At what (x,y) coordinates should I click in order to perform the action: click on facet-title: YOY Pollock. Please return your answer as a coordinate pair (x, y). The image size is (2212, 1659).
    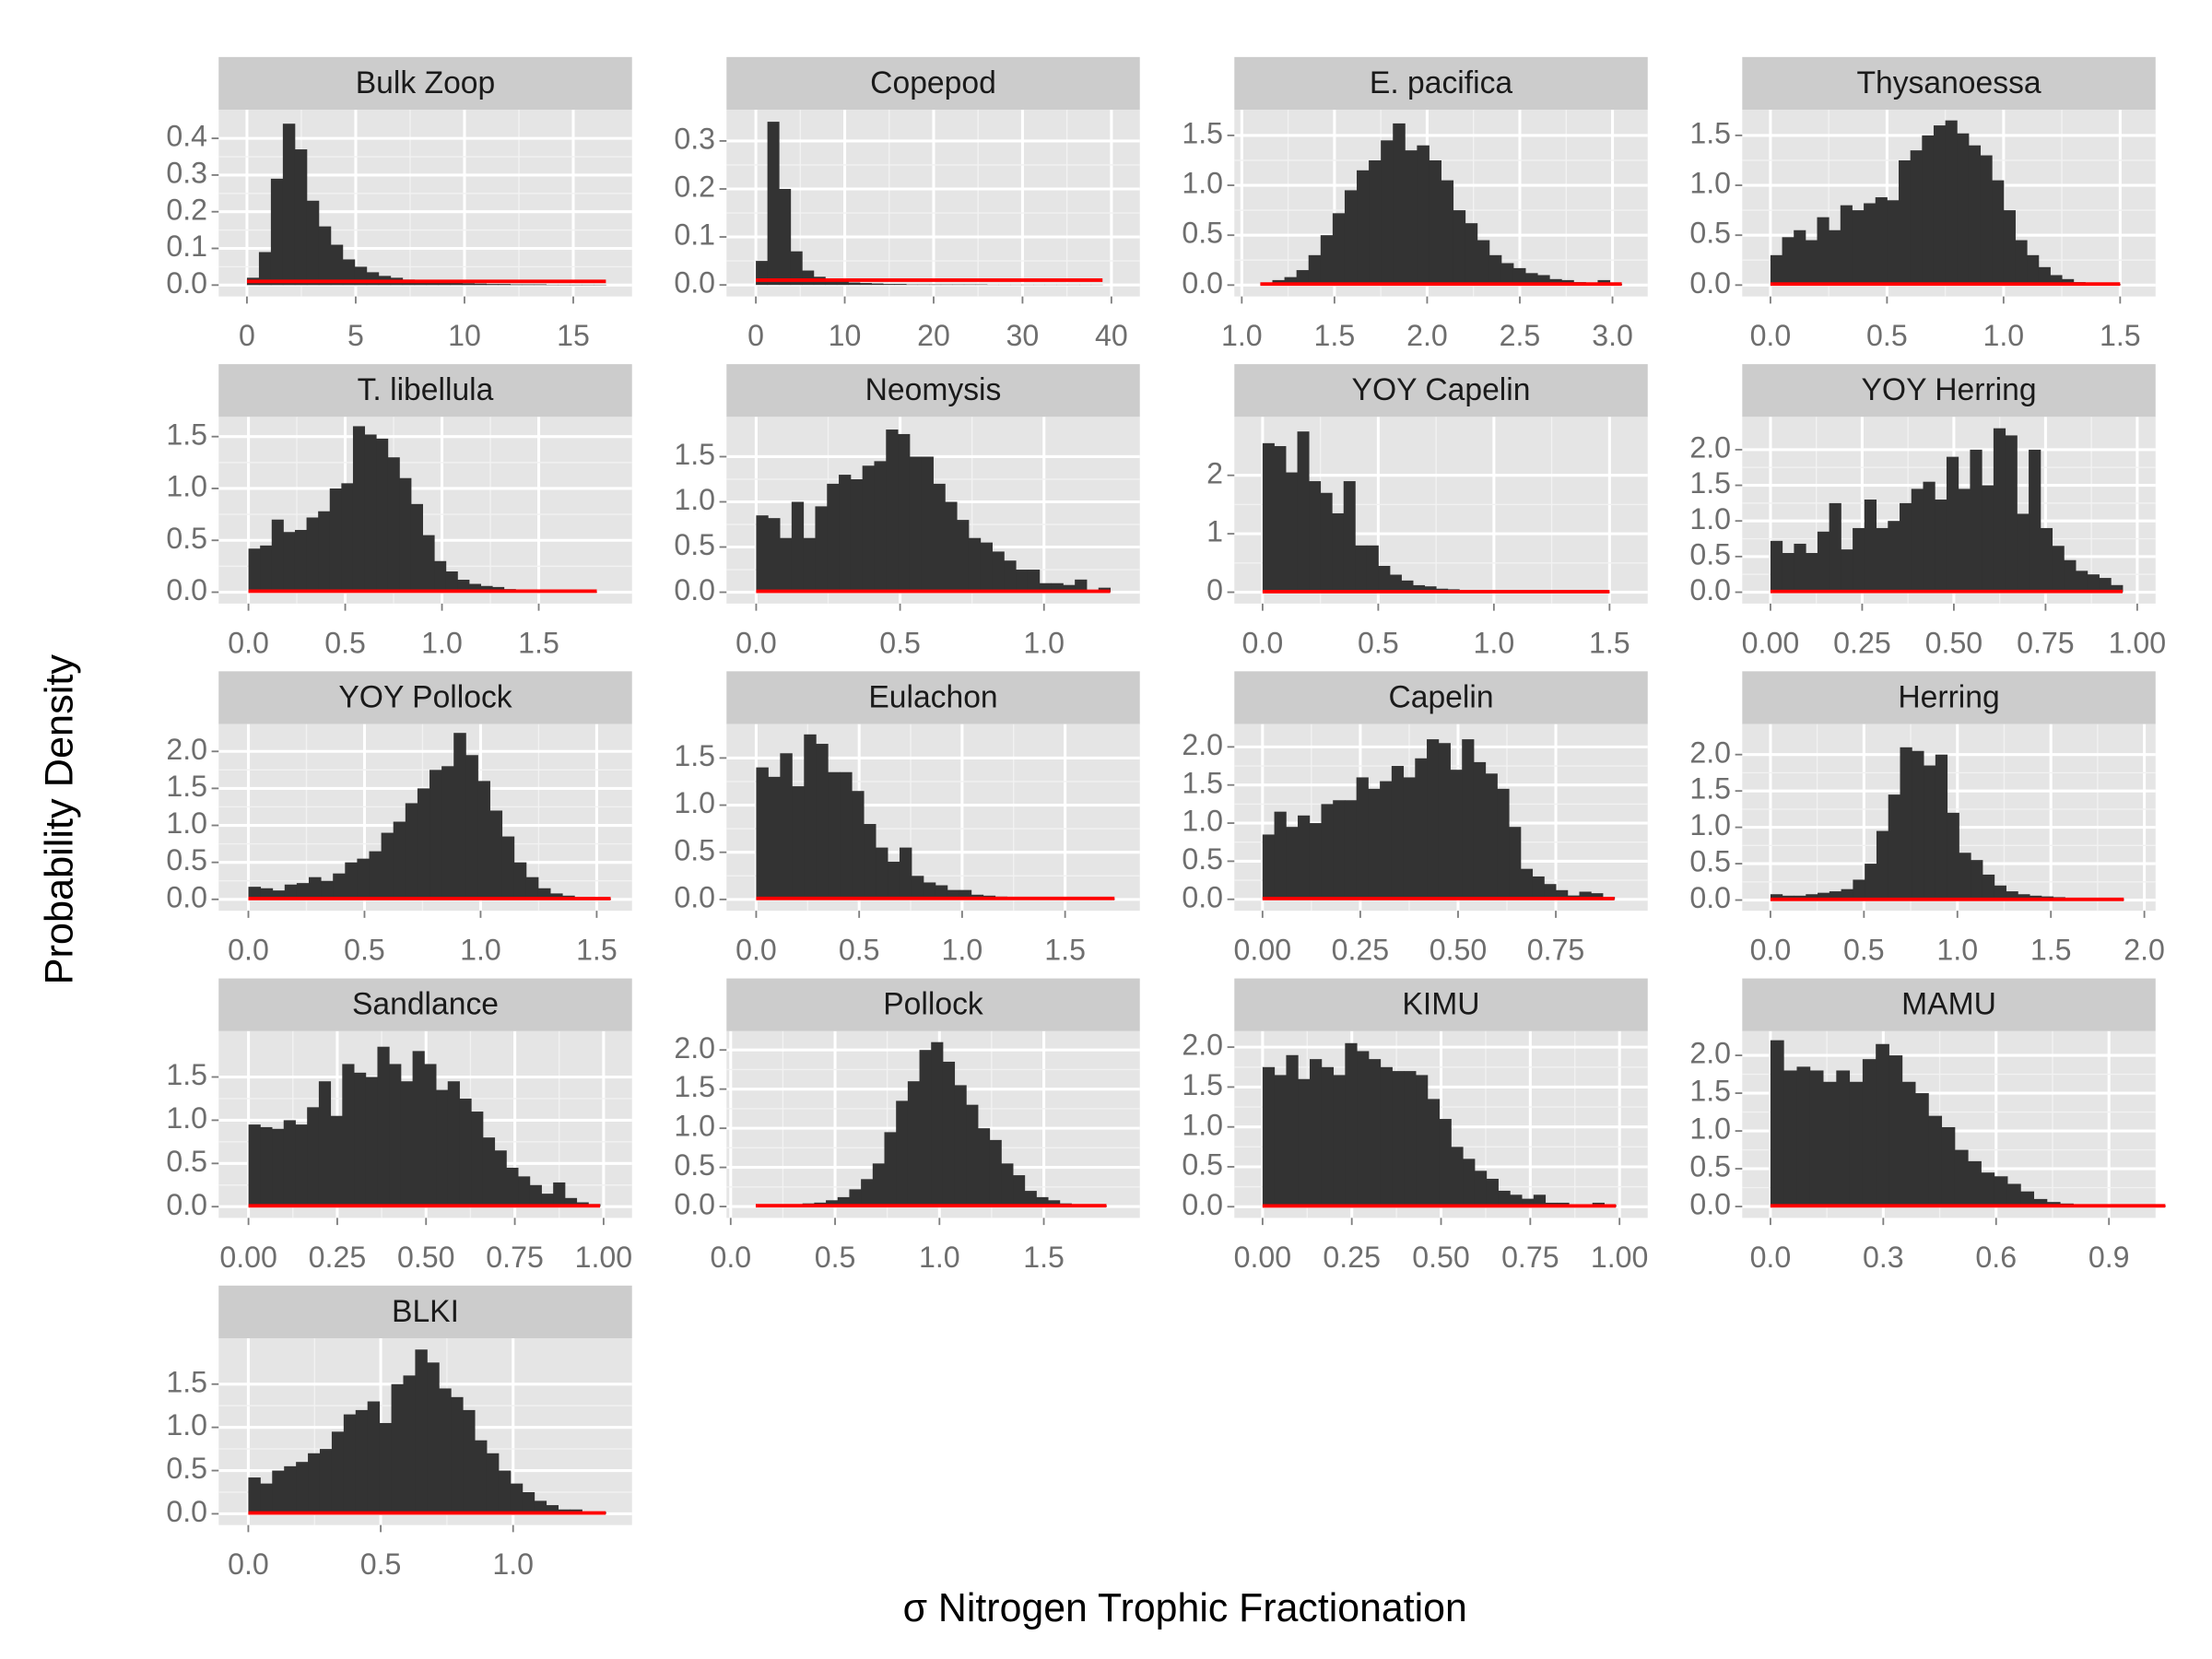
    Looking at the image, I should click on (425, 696).